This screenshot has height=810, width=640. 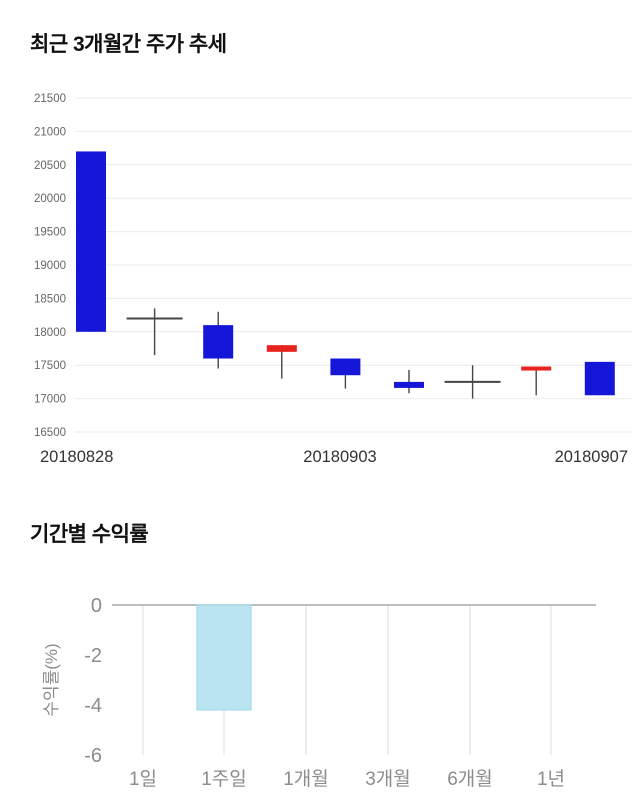 I want to click on returns-ytick-label: 0, so click(x=96, y=606).